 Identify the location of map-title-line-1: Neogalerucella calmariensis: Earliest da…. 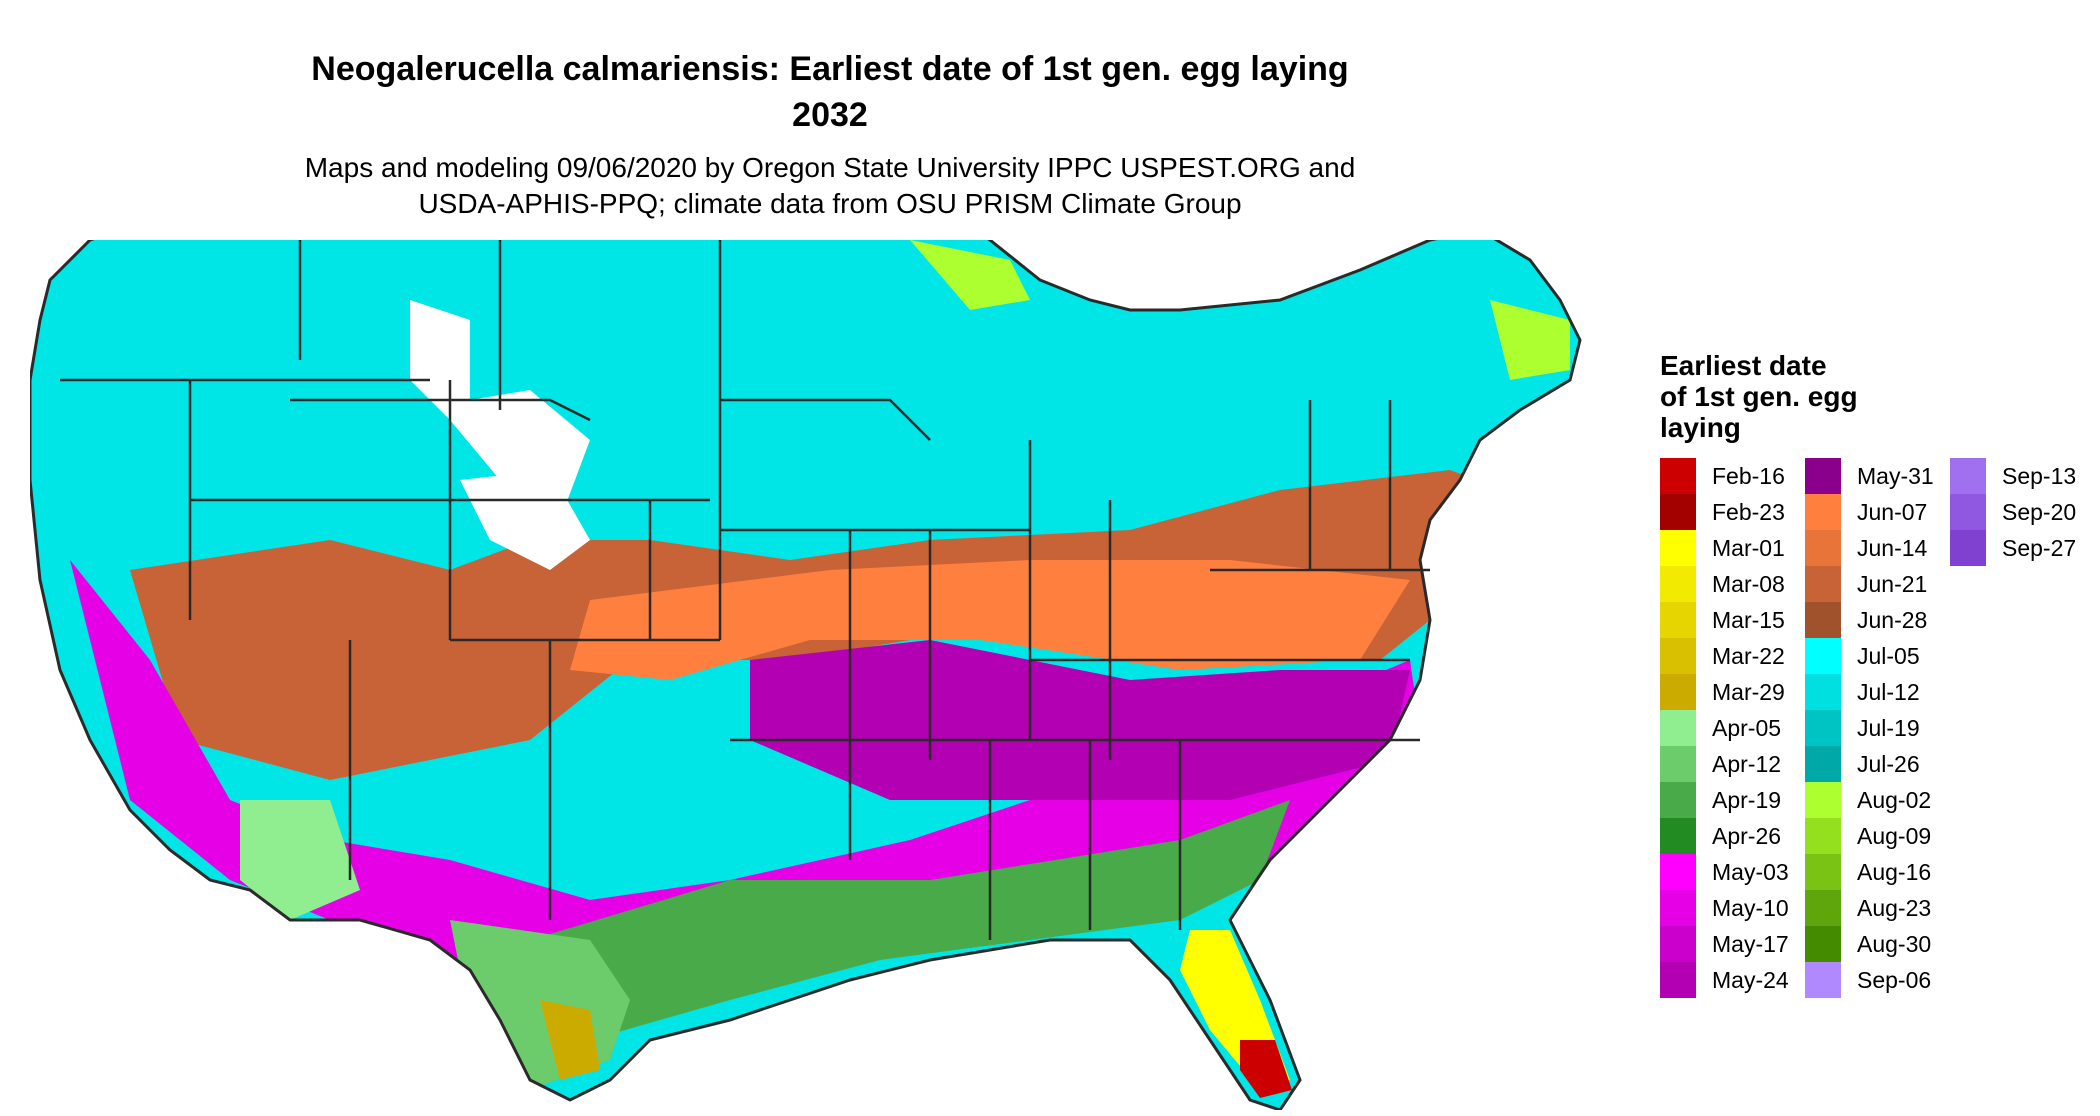
(830, 69).